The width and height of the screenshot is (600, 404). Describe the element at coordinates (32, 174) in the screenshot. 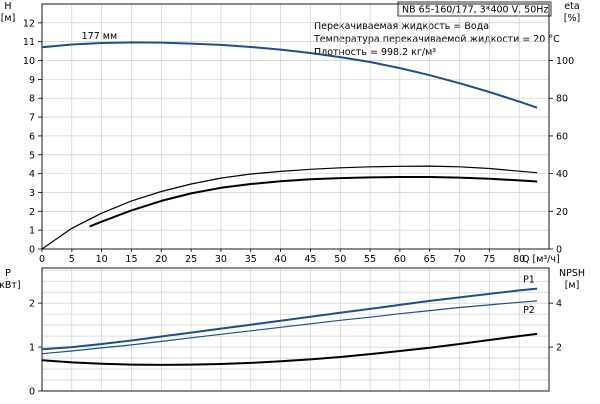

I see `y-left-tick-label: 4` at that location.